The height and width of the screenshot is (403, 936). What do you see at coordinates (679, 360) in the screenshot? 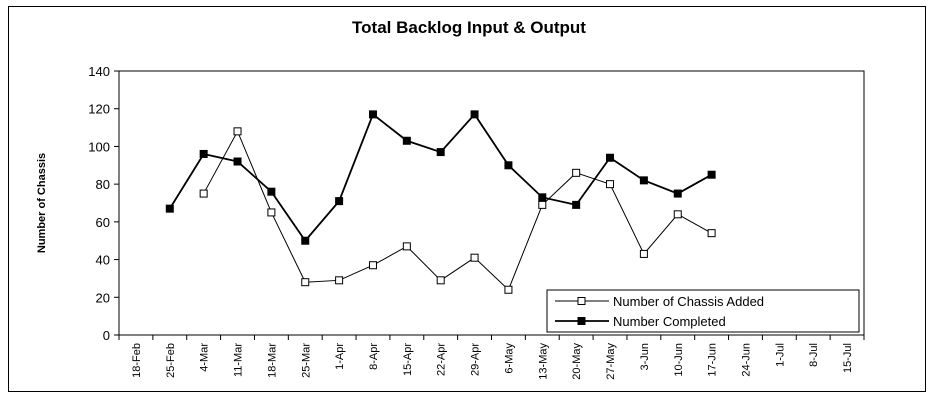
I see `x-tick-label: 10-Jun` at bounding box center [679, 360].